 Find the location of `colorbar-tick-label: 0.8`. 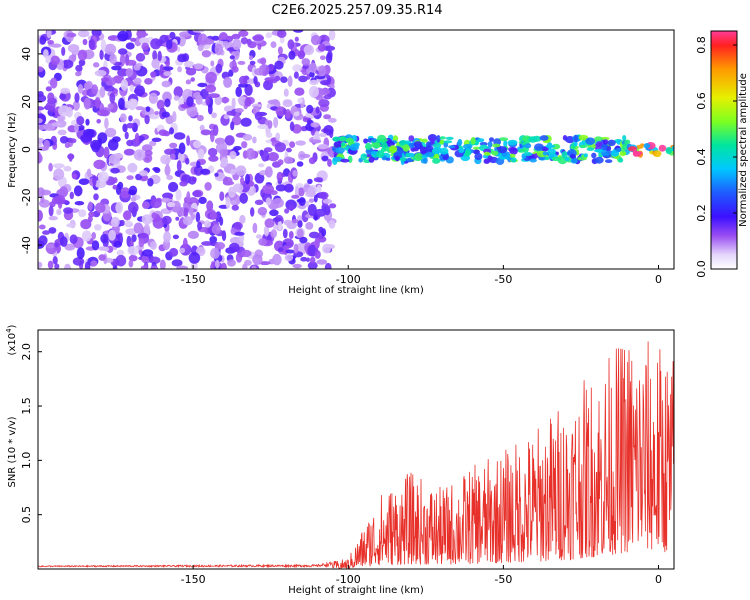

colorbar-tick-label: 0.8 is located at coordinates (701, 45).